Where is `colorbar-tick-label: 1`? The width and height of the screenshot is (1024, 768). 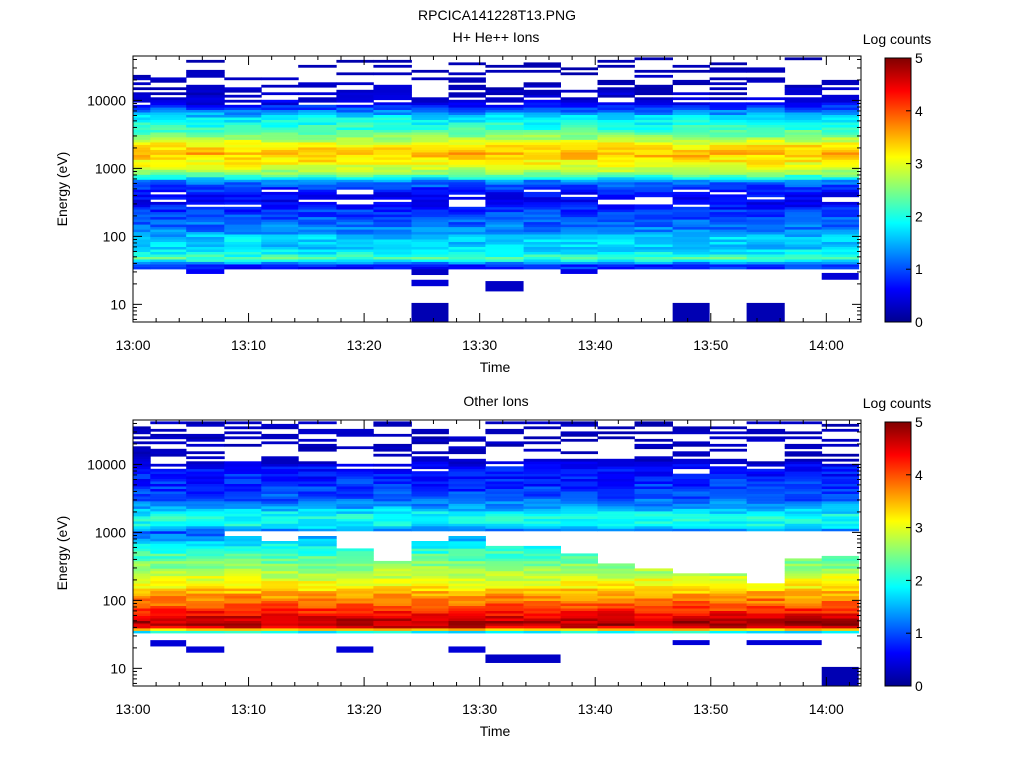 colorbar-tick-label: 1 is located at coordinates (919, 269).